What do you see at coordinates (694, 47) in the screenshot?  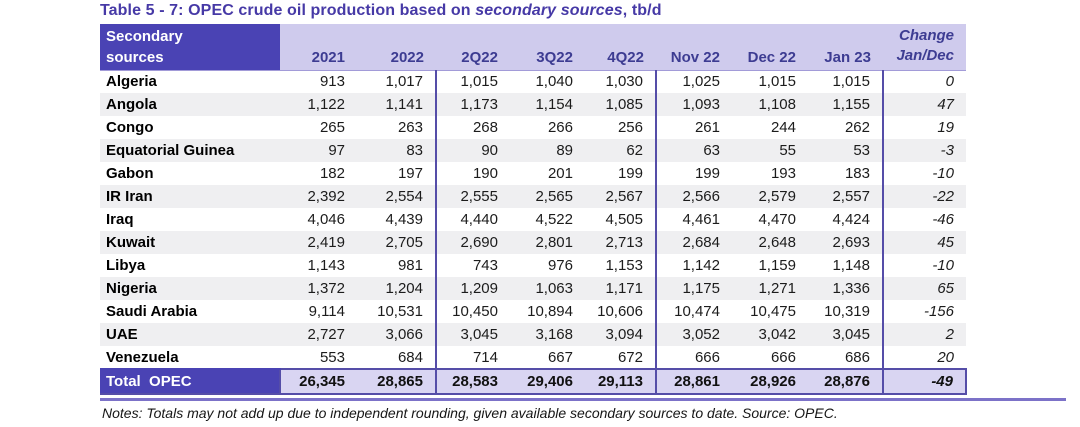 I see `col-header-nov22: Nov 22` at bounding box center [694, 47].